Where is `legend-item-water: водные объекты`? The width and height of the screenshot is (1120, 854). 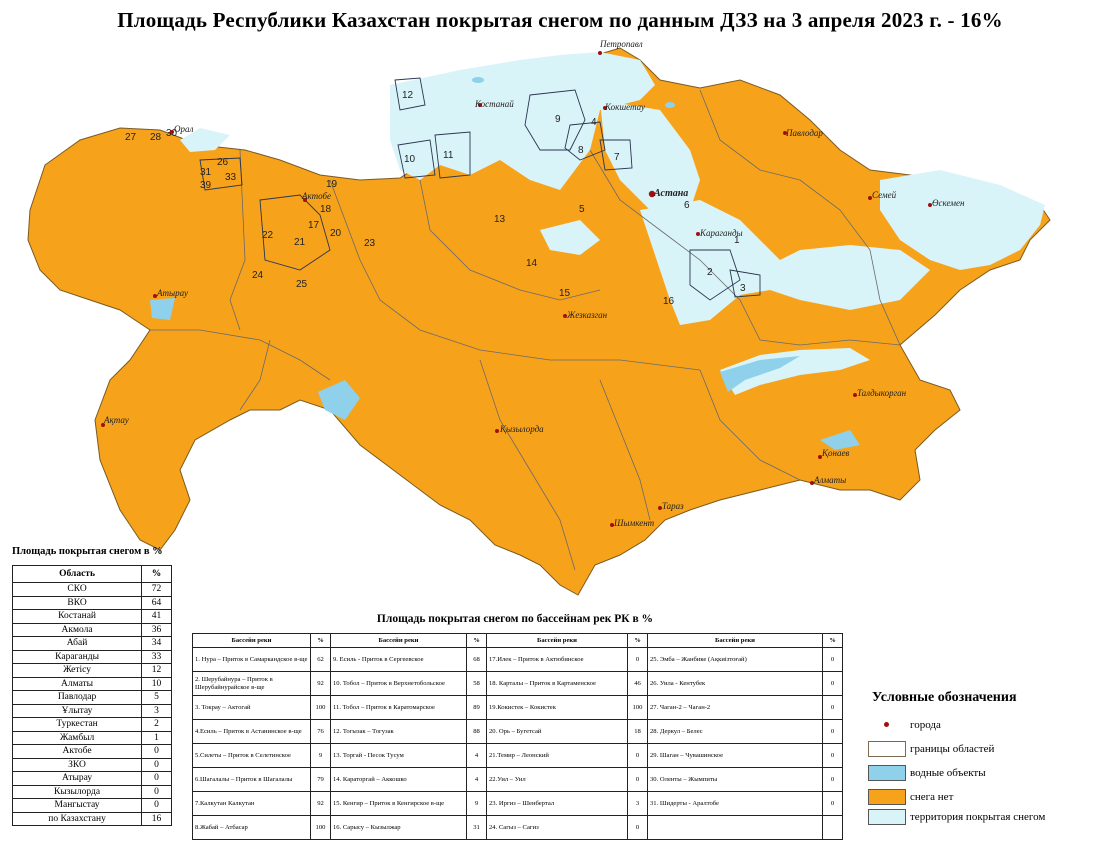 legend-item-water: водные объекты is located at coordinates (927, 773).